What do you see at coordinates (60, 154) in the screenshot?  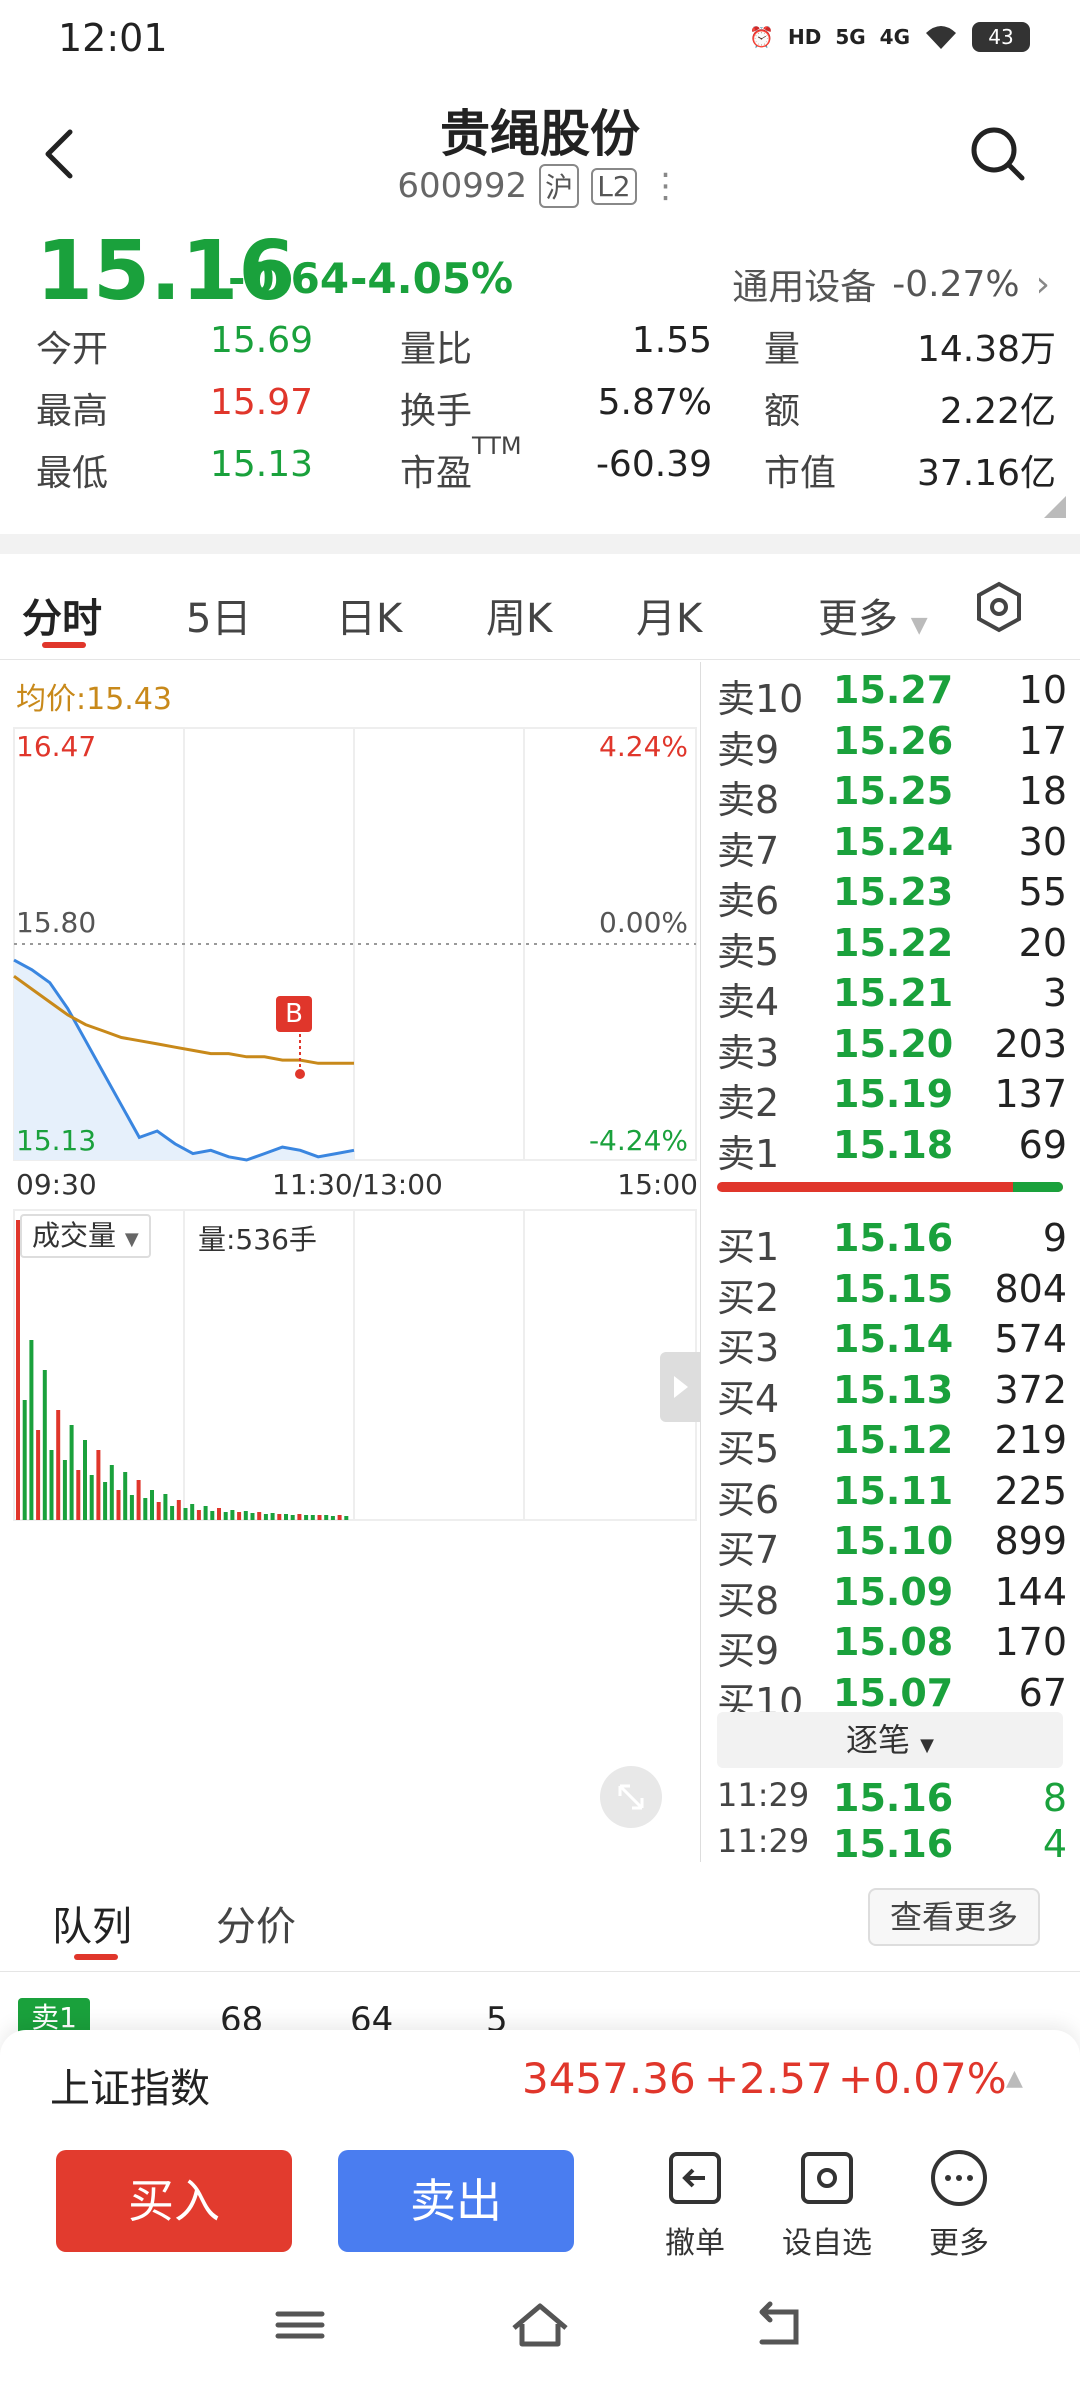 I see `back-icon` at bounding box center [60, 154].